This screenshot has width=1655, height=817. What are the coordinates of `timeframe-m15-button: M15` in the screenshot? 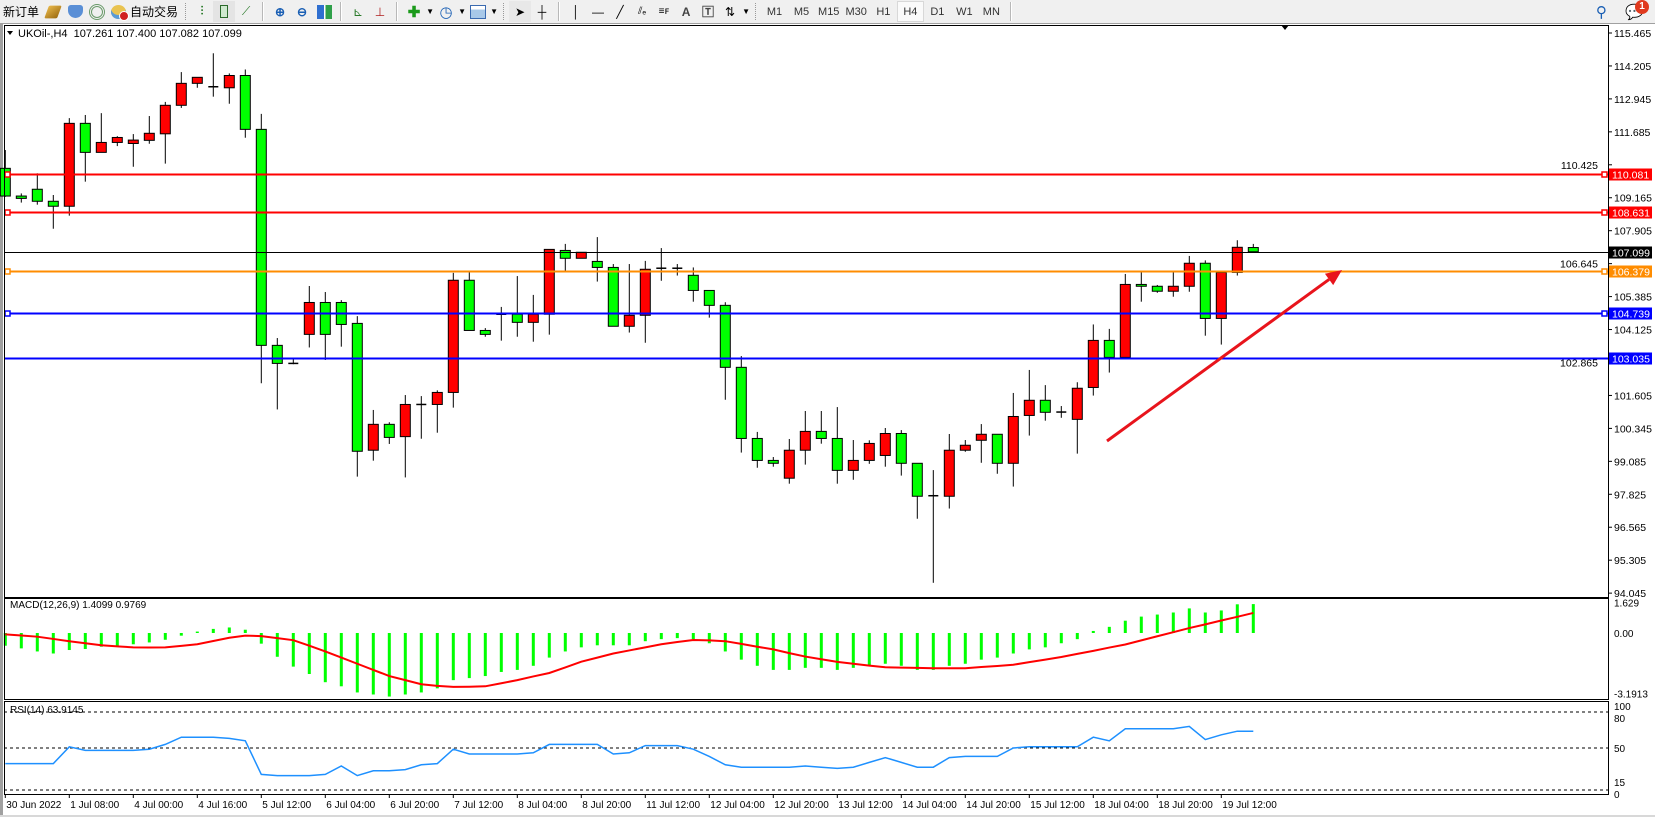 It's located at (829, 11).